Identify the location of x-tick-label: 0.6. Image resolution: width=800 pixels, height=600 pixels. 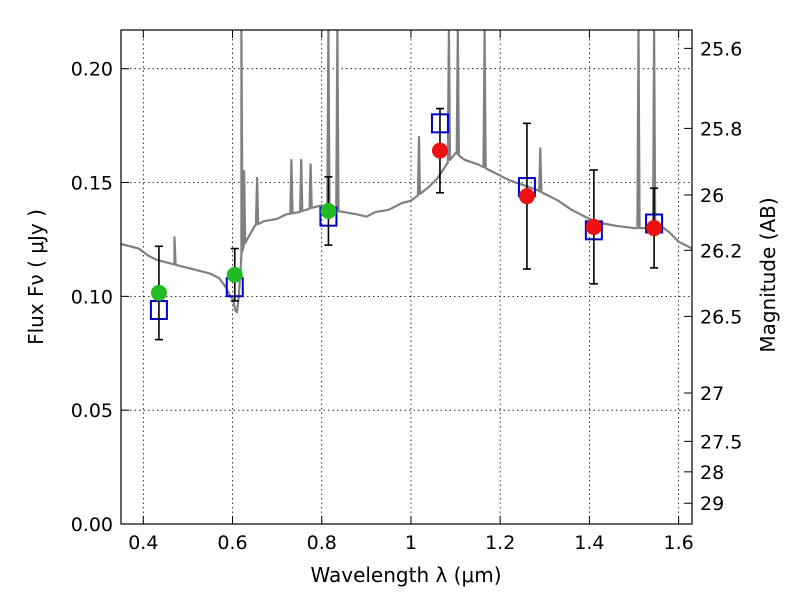
(232, 543).